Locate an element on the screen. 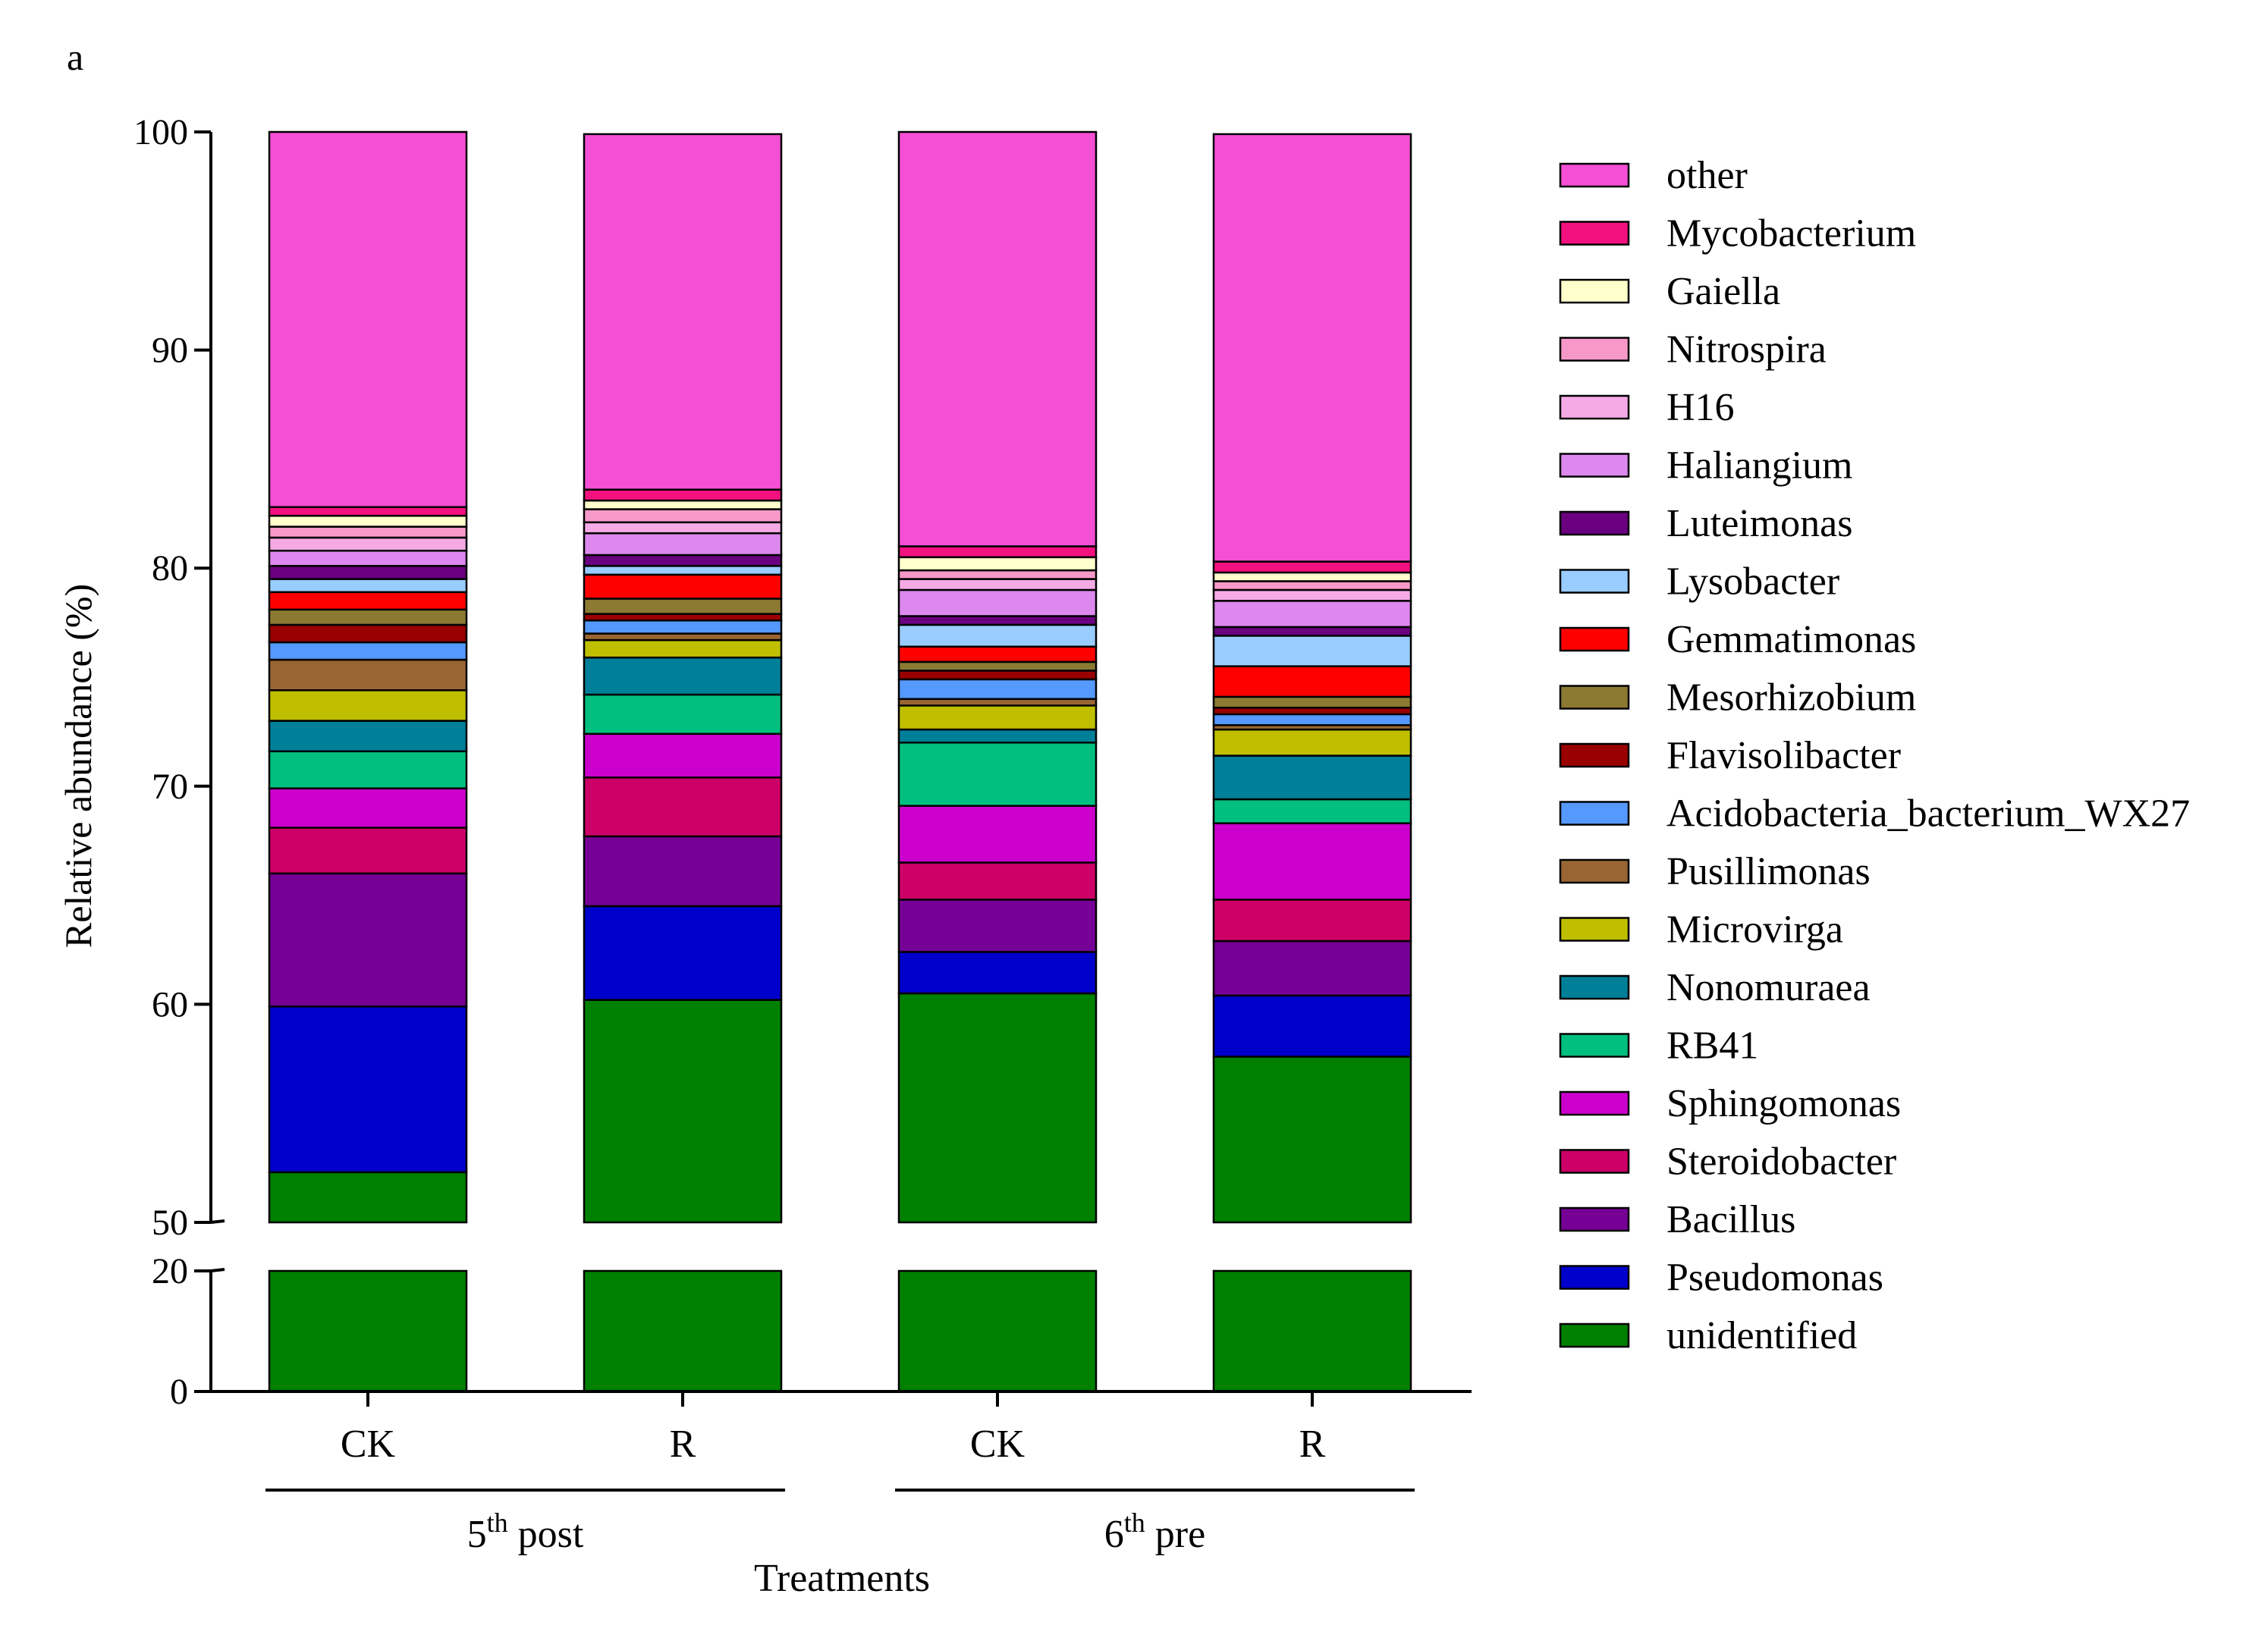  y-tick-label-0: 0 is located at coordinates (179, 1392).